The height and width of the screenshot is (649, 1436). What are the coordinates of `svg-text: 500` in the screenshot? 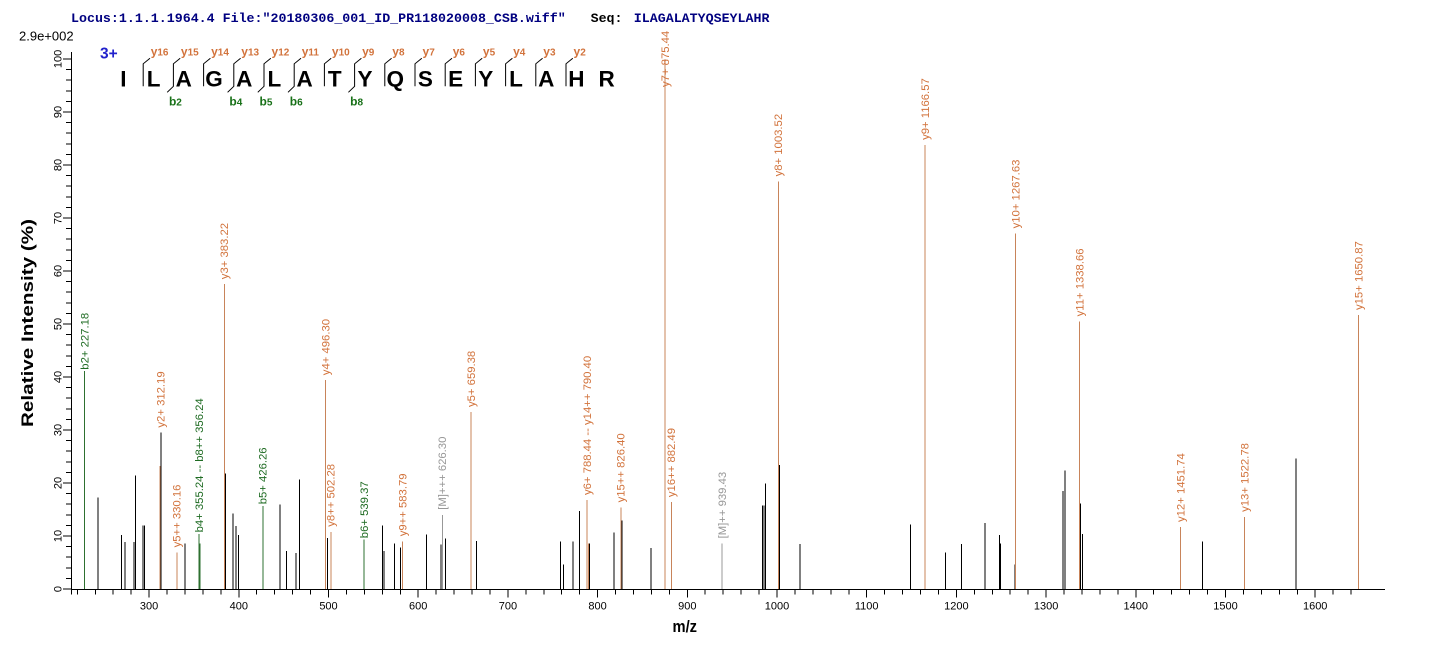 It's located at (328, 607).